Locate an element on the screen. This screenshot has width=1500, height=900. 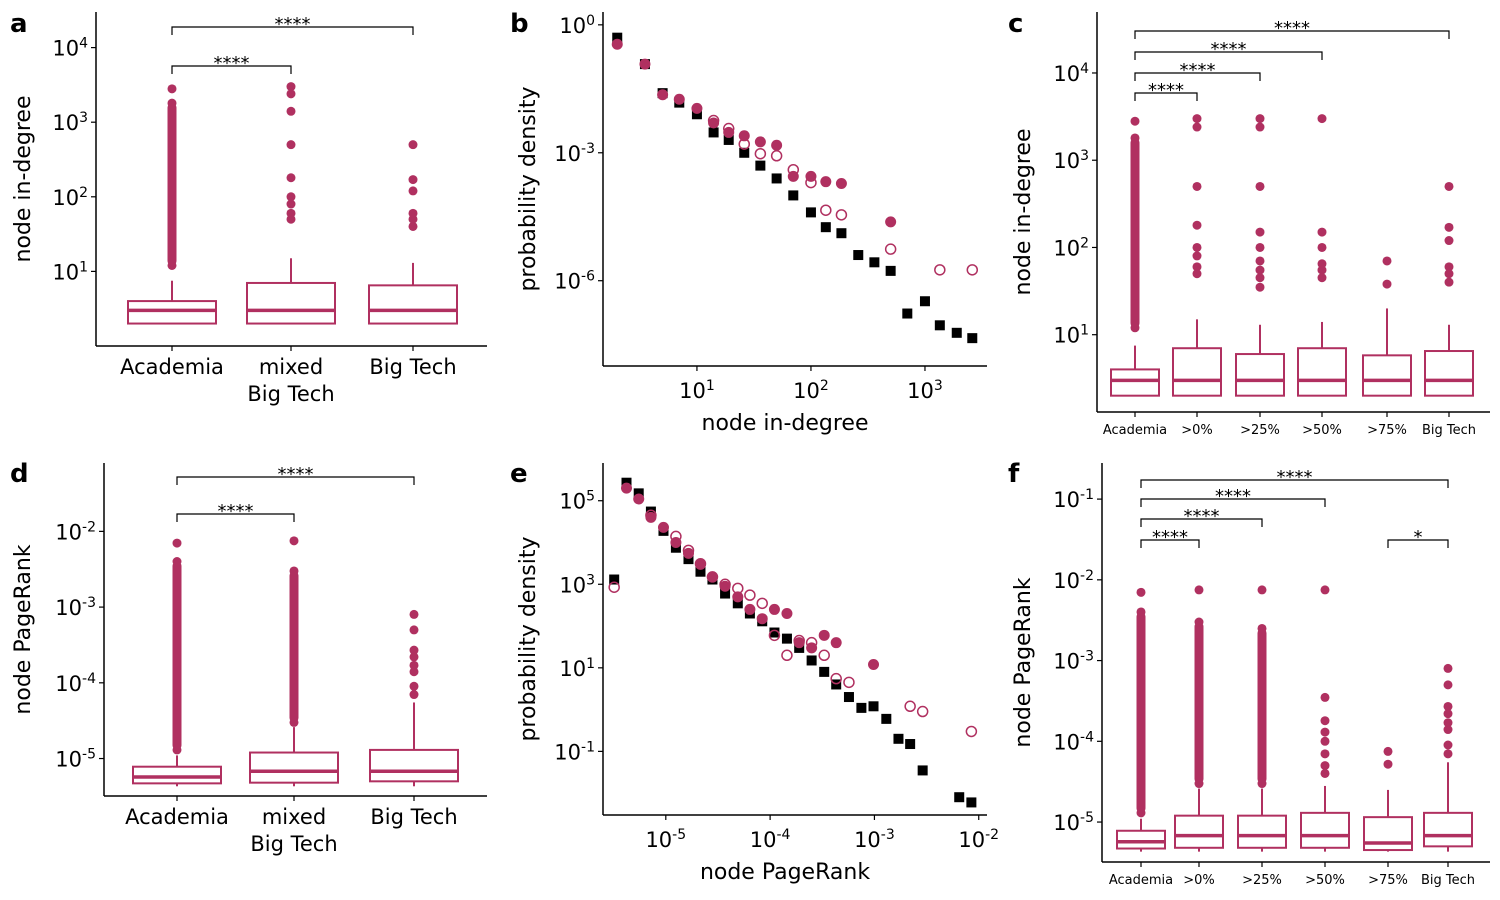
x-tick-label: >50% is located at coordinates (1322, 430).